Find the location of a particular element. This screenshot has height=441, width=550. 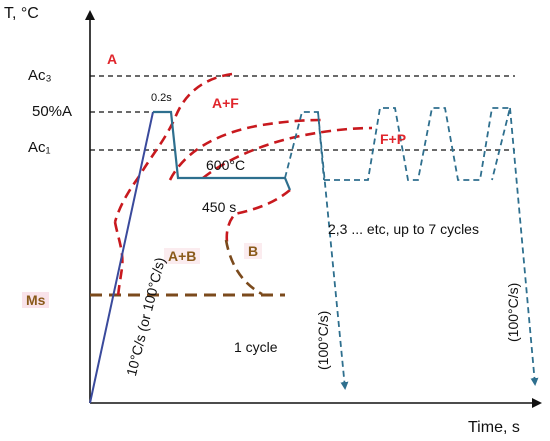

multi-cycle-profile is located at coordinates (418, 144).